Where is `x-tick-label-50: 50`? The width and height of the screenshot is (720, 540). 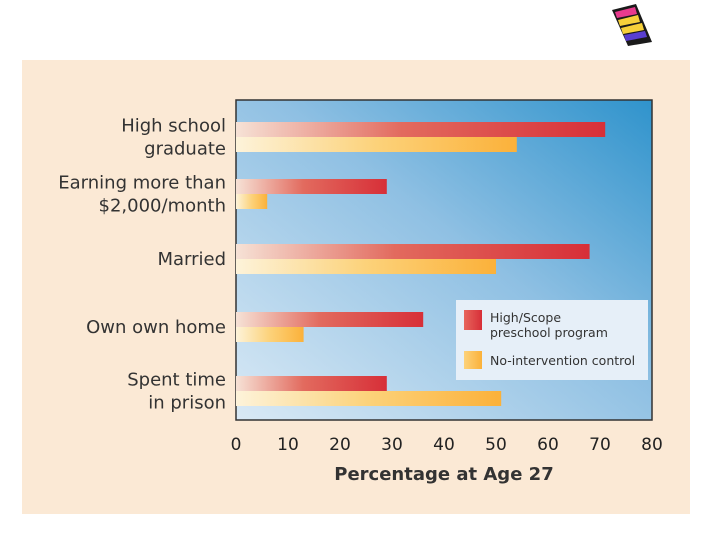
x-tick-label-50: 50 is located at coordinates (496, 445).